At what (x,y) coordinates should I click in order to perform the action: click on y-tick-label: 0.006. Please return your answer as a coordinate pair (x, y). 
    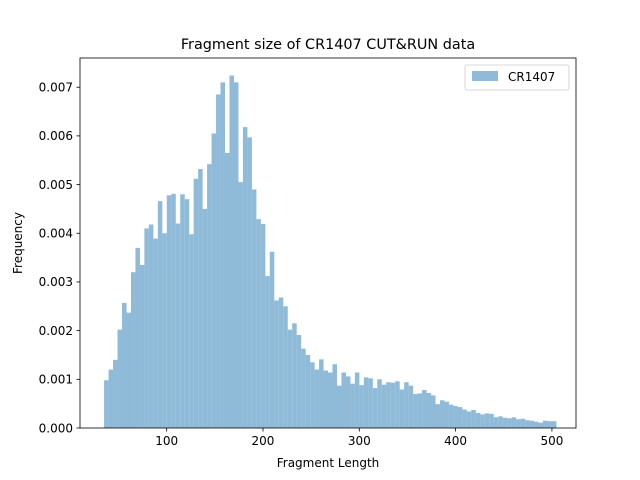
    Looking at the image, I should click on (56, 136).